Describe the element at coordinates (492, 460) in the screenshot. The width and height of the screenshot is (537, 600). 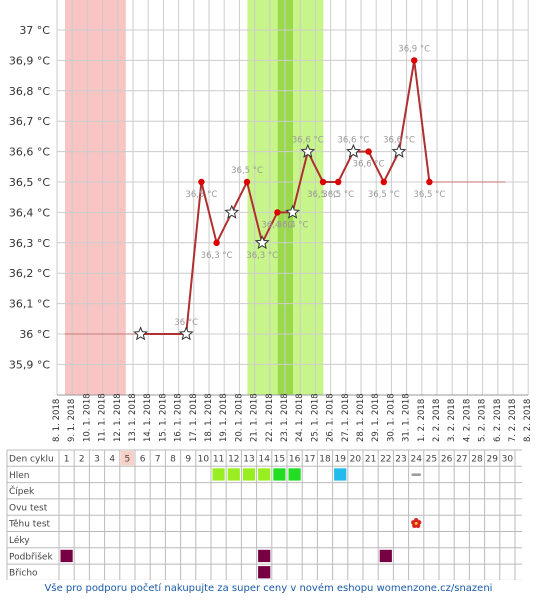
I see `day-number: 29` at that location.